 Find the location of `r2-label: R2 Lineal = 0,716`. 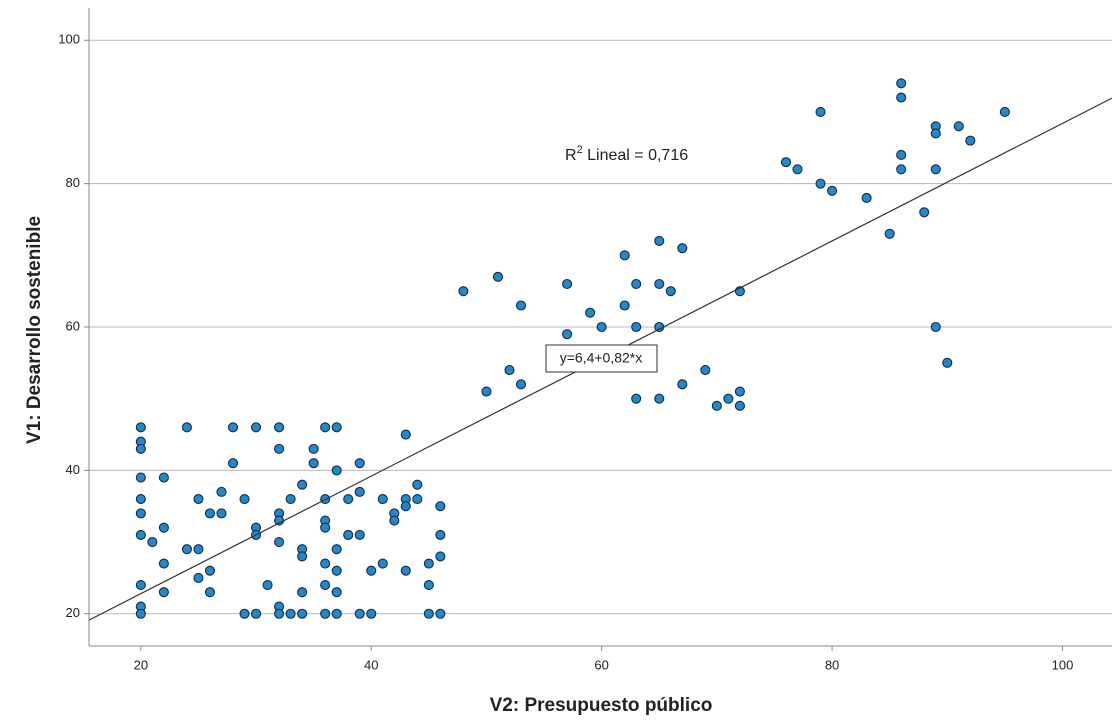

r2-label: R2 Lineal = 0,716 is located at coordinates (626, 154).